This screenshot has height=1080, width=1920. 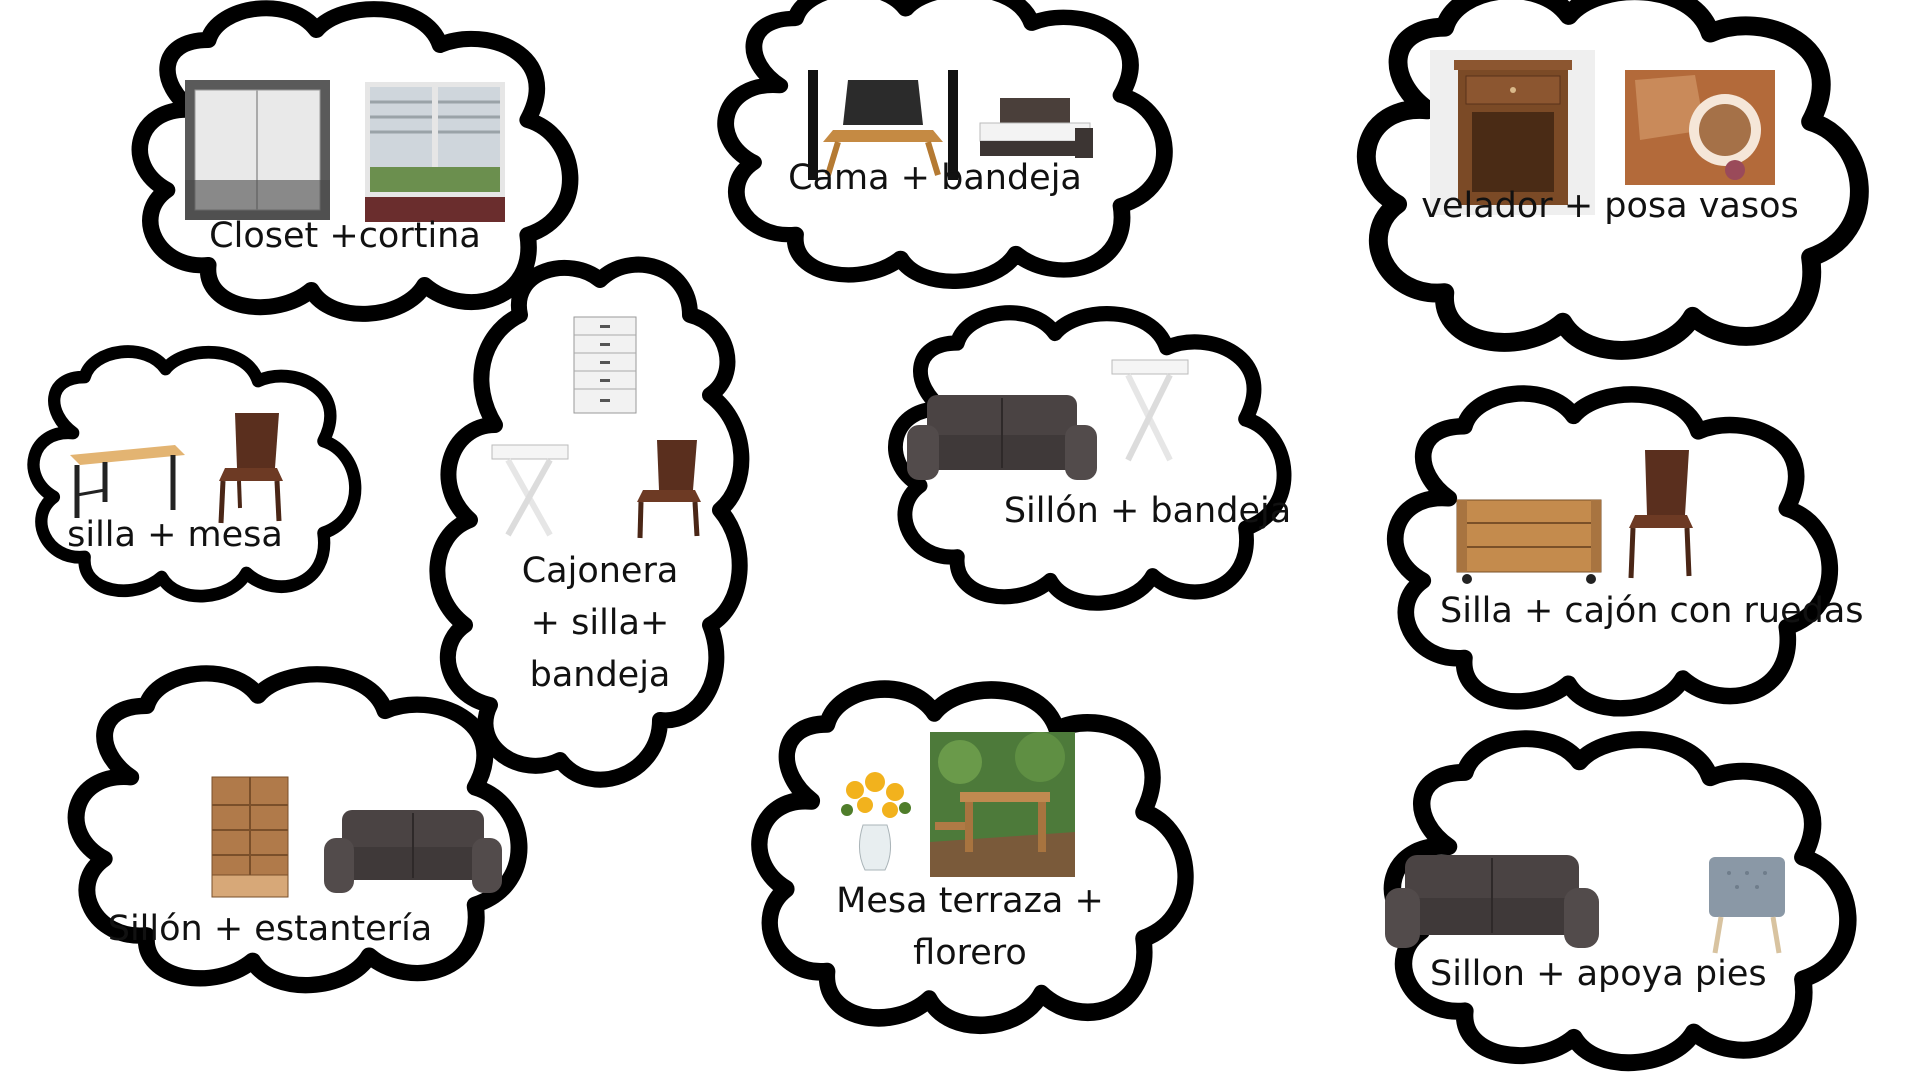 I want to click on footrest-icon, so click(x=1747, y=905).